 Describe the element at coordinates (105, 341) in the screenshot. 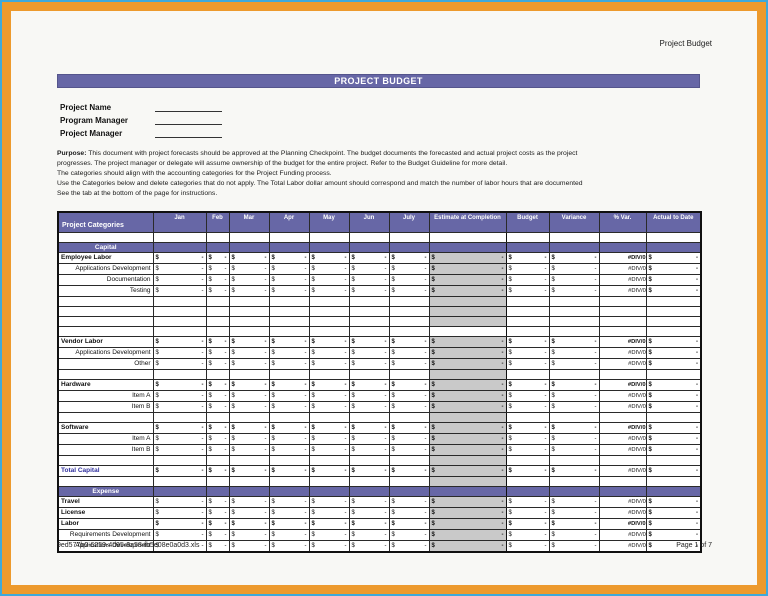

I see `category-label: Vendor Labor` at that location.